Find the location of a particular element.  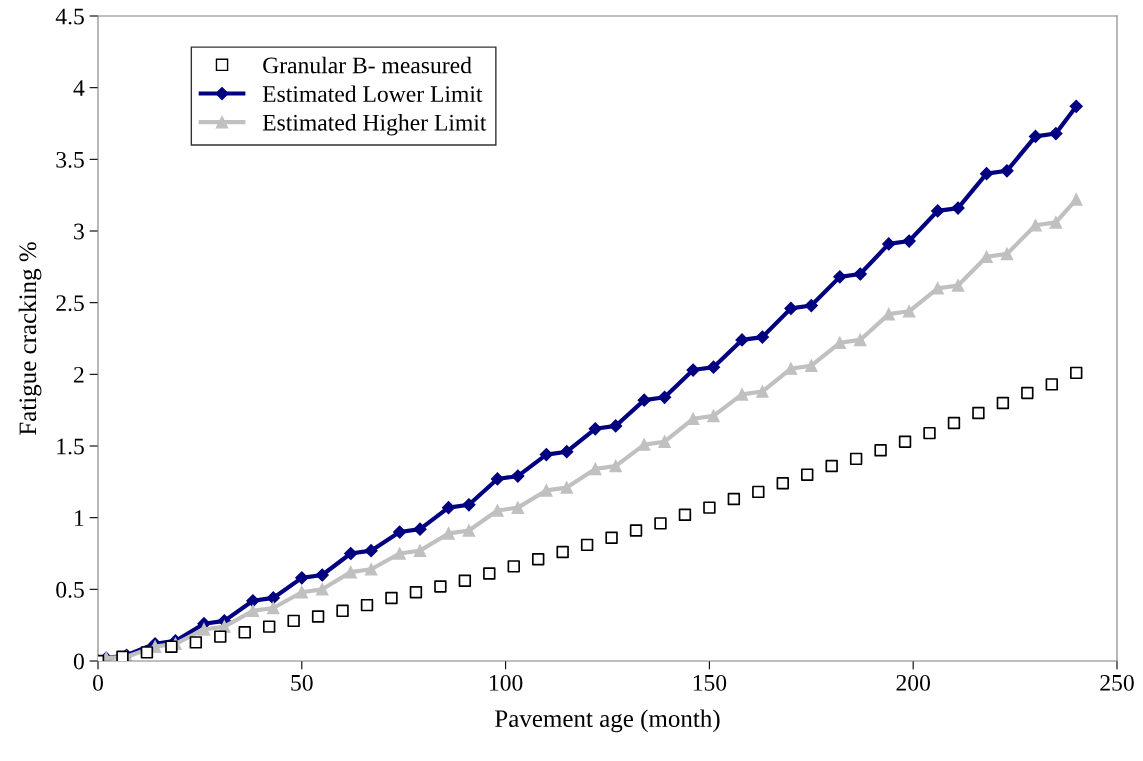

x-axis-title: Pavement age (month) is located at coordinates (607, 721).